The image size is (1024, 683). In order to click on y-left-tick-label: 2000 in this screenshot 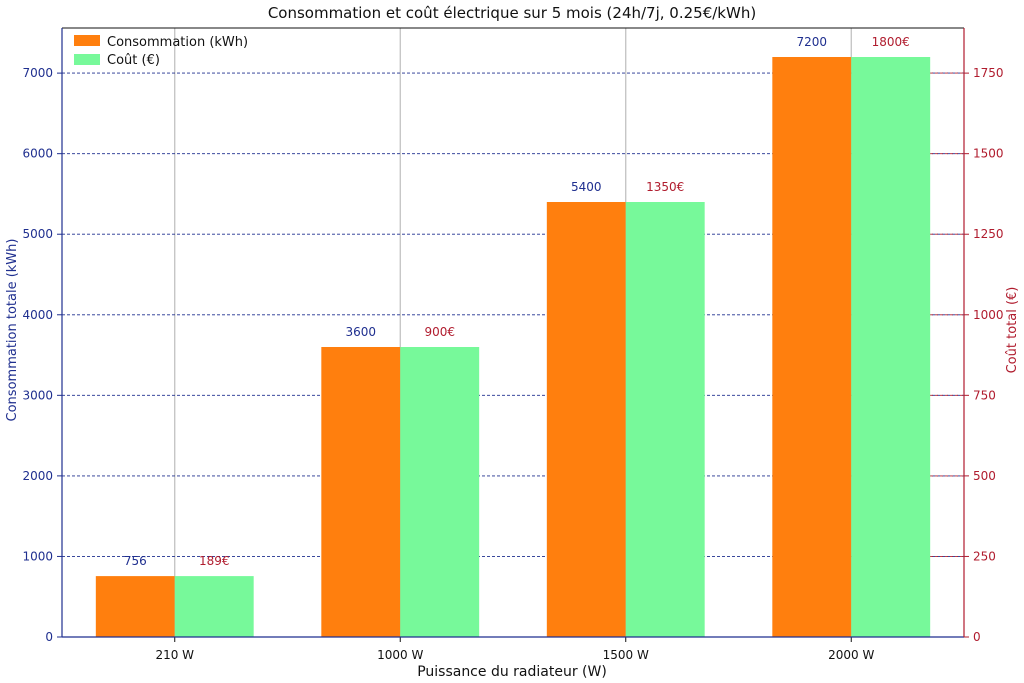, I will do `click(37, 476)`.